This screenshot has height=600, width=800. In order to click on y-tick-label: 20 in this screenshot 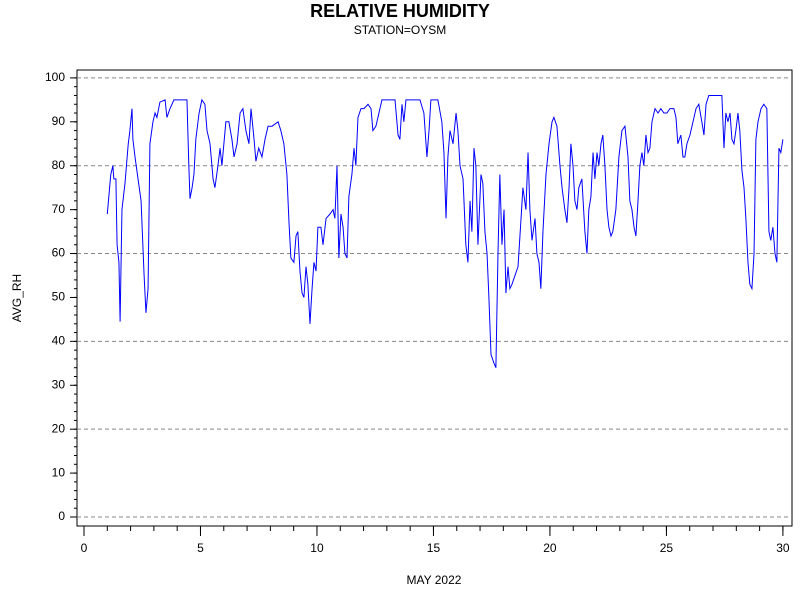, I will do `click(59, 428)`.